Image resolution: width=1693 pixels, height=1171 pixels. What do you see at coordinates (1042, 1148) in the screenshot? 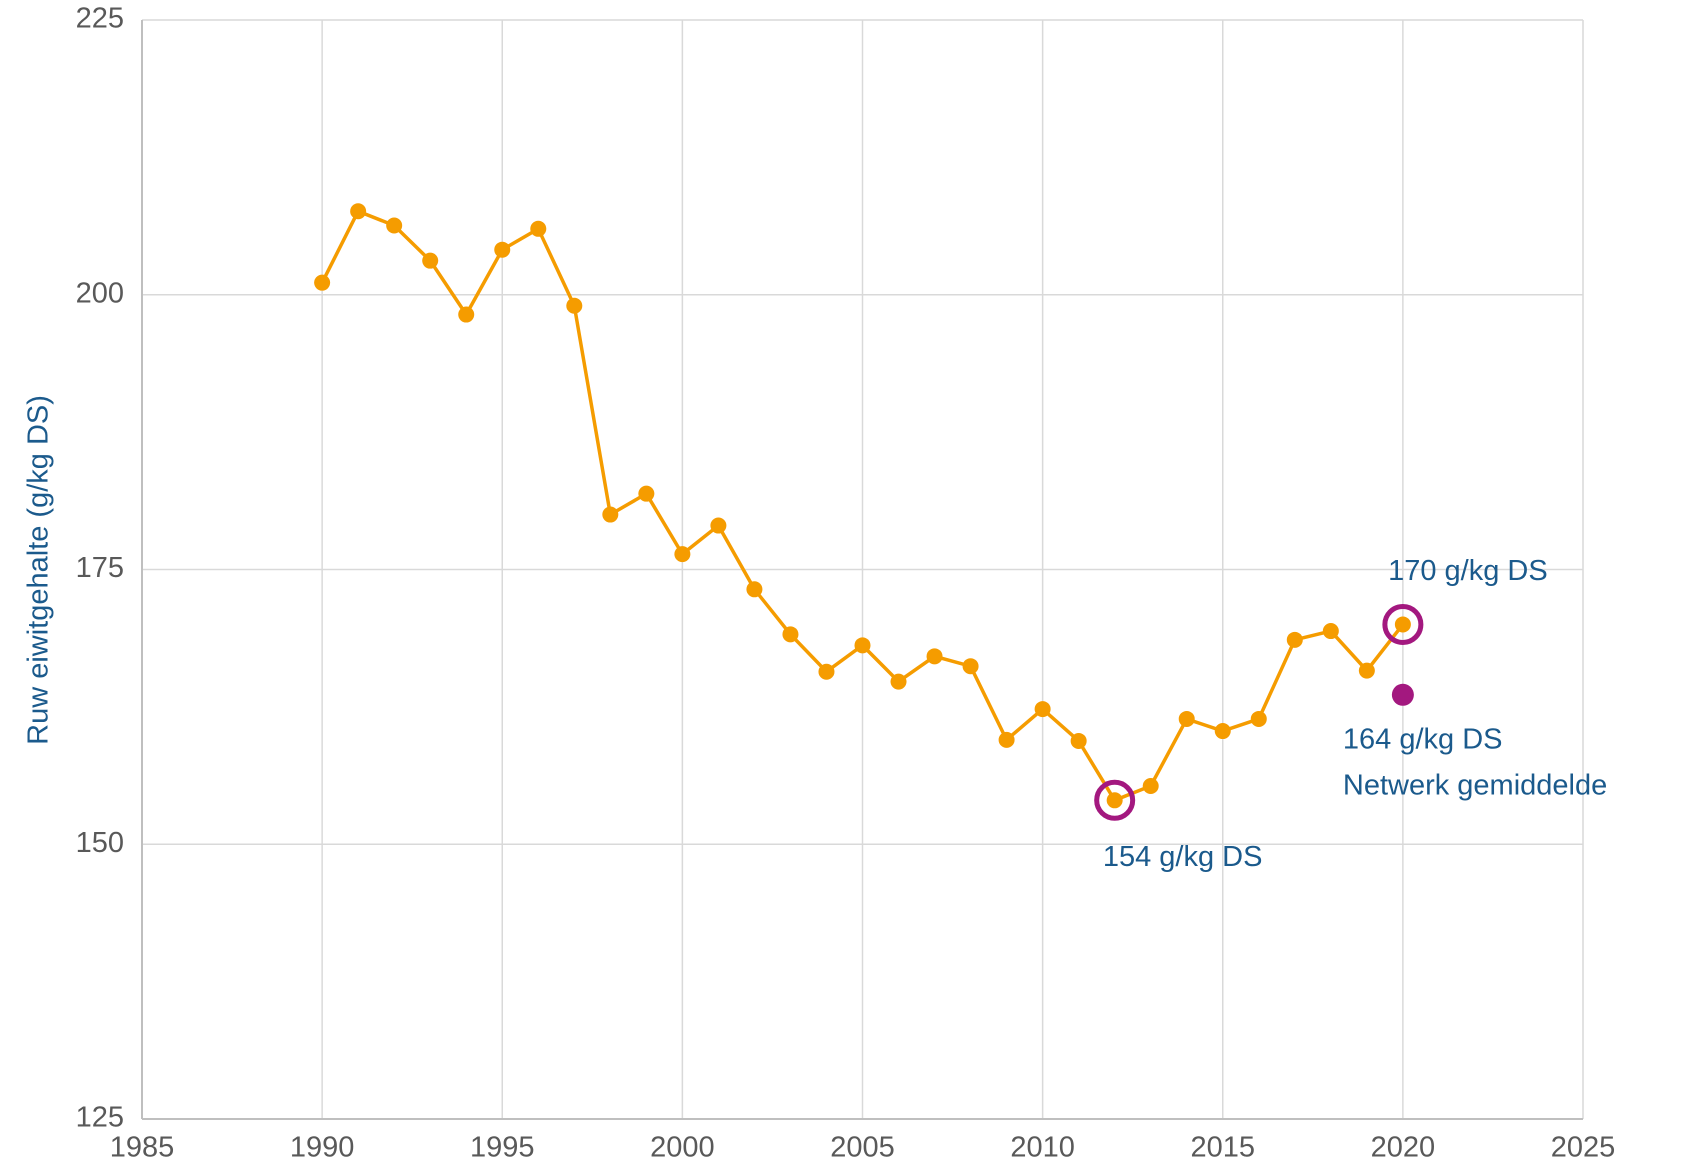
I see `x-tick-label: 2010` at bounding box center [1042, 1148].